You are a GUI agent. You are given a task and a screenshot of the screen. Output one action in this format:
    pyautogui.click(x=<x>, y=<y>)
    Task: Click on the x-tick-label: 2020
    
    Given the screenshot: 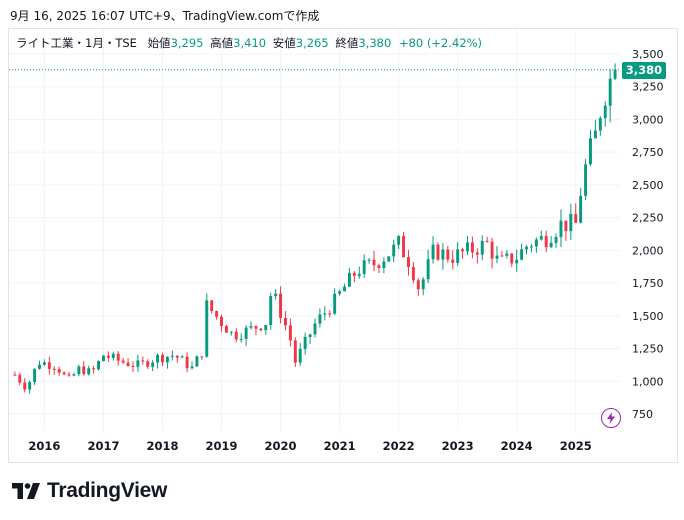 What is the action you would take?
    pyautogui.click(x=281, y=446)
    